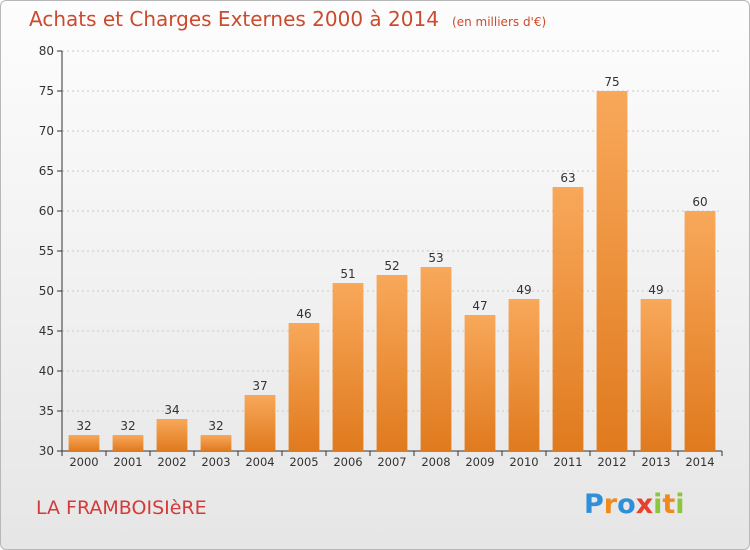  What do you see at coordinates (303, 314) in the screenshot?
I see `data-label: 46` at bounding box center [303, 314].